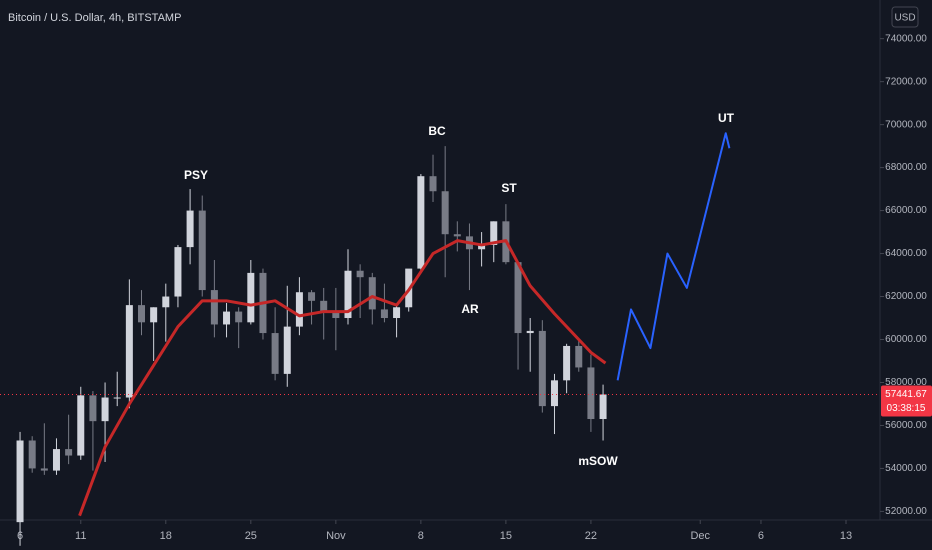  Describe the element at coordinates (906, 210) in the screenshot. I see `y-tick-label: 66000.00` at that location.